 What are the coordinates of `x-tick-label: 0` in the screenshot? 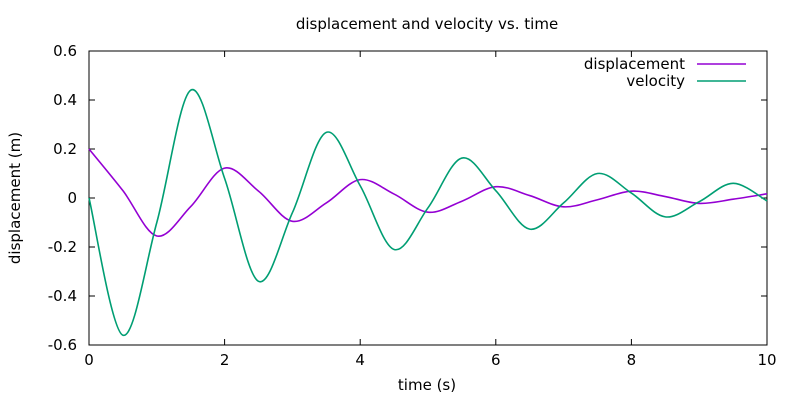 It's located at (89, 360).